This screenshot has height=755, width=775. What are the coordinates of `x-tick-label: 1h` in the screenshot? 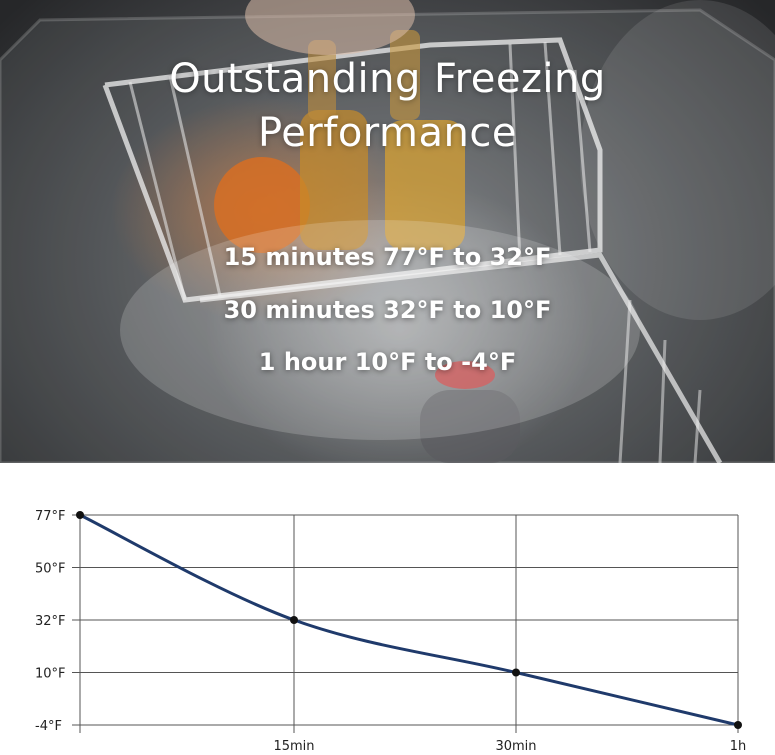 It's located at (738, 746).